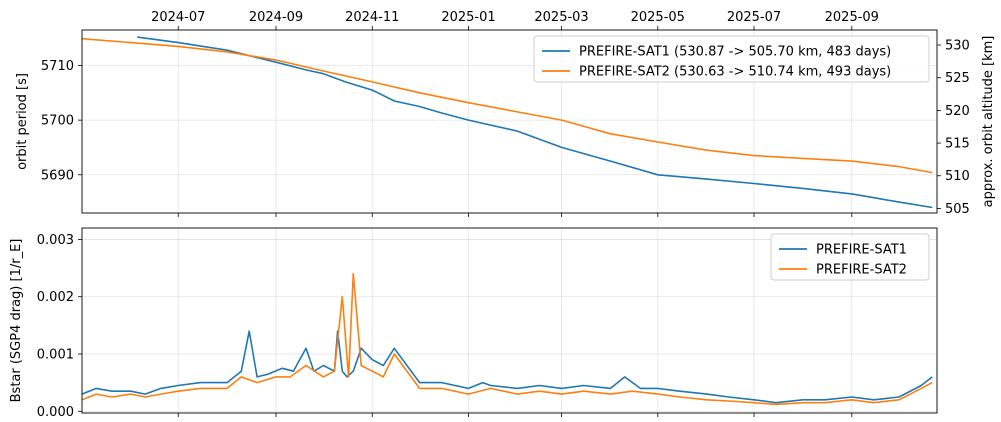  Describe the element at coordinates (957, 209) in the screenshot. I see `y-right-tick-label: 505` at that location.